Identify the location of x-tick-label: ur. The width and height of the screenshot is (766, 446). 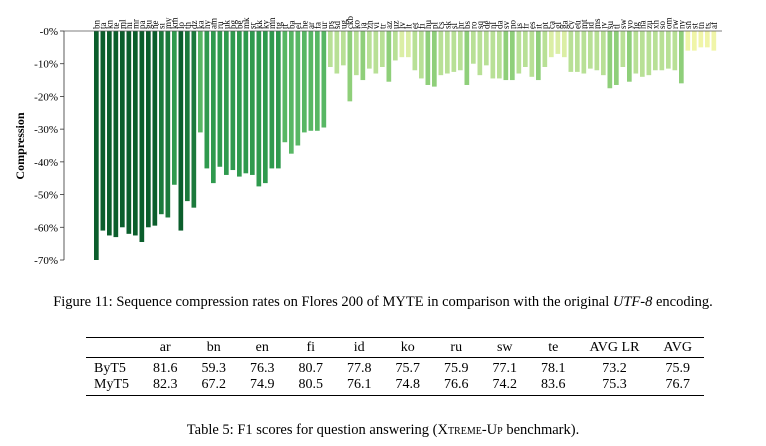
(324, 26).